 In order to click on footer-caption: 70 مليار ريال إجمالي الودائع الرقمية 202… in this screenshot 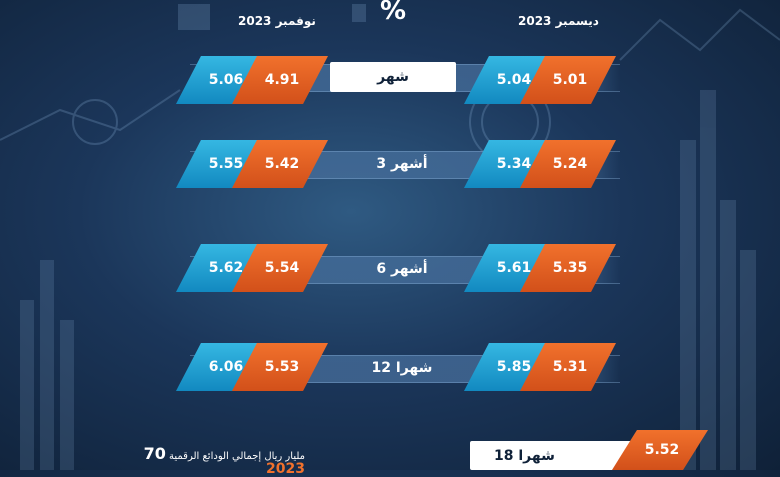, I will do `click(207, 461)`.